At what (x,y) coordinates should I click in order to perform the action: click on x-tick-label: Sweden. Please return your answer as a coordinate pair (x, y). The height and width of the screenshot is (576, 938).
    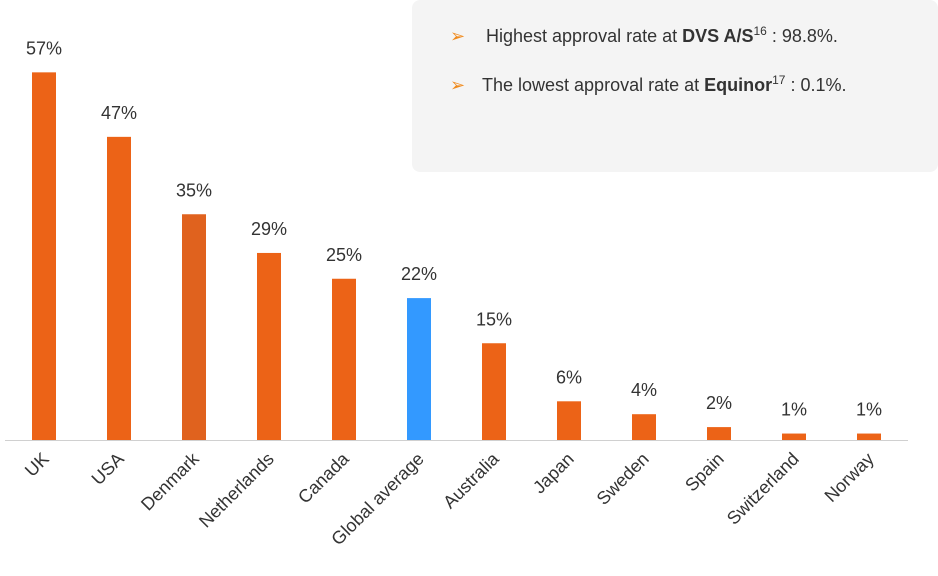
    Looking at the image, I should click on (623, 479).